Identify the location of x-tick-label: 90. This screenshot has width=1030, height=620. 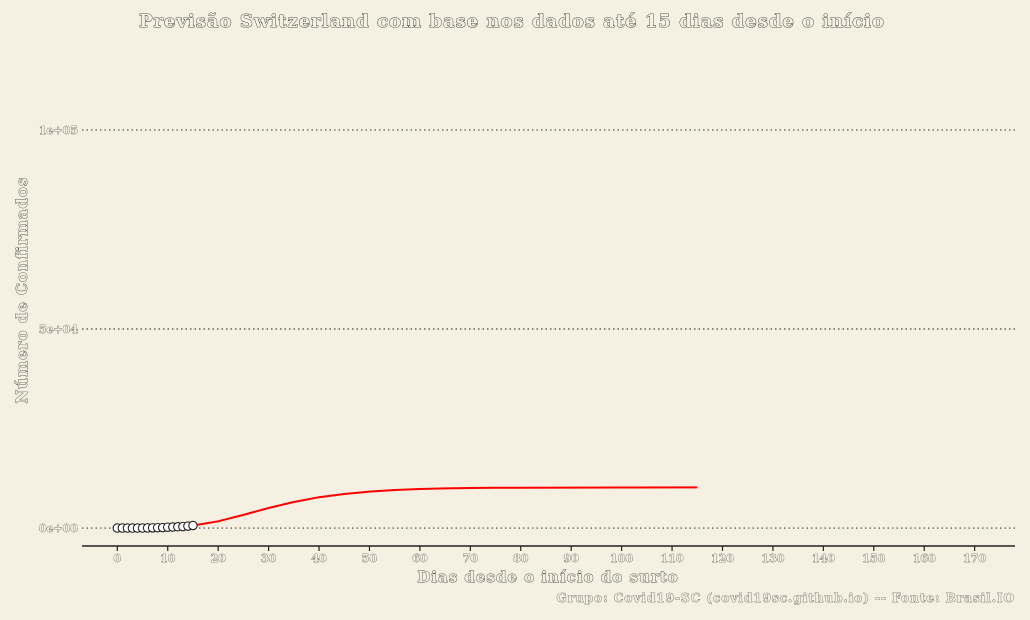
(572, 558).